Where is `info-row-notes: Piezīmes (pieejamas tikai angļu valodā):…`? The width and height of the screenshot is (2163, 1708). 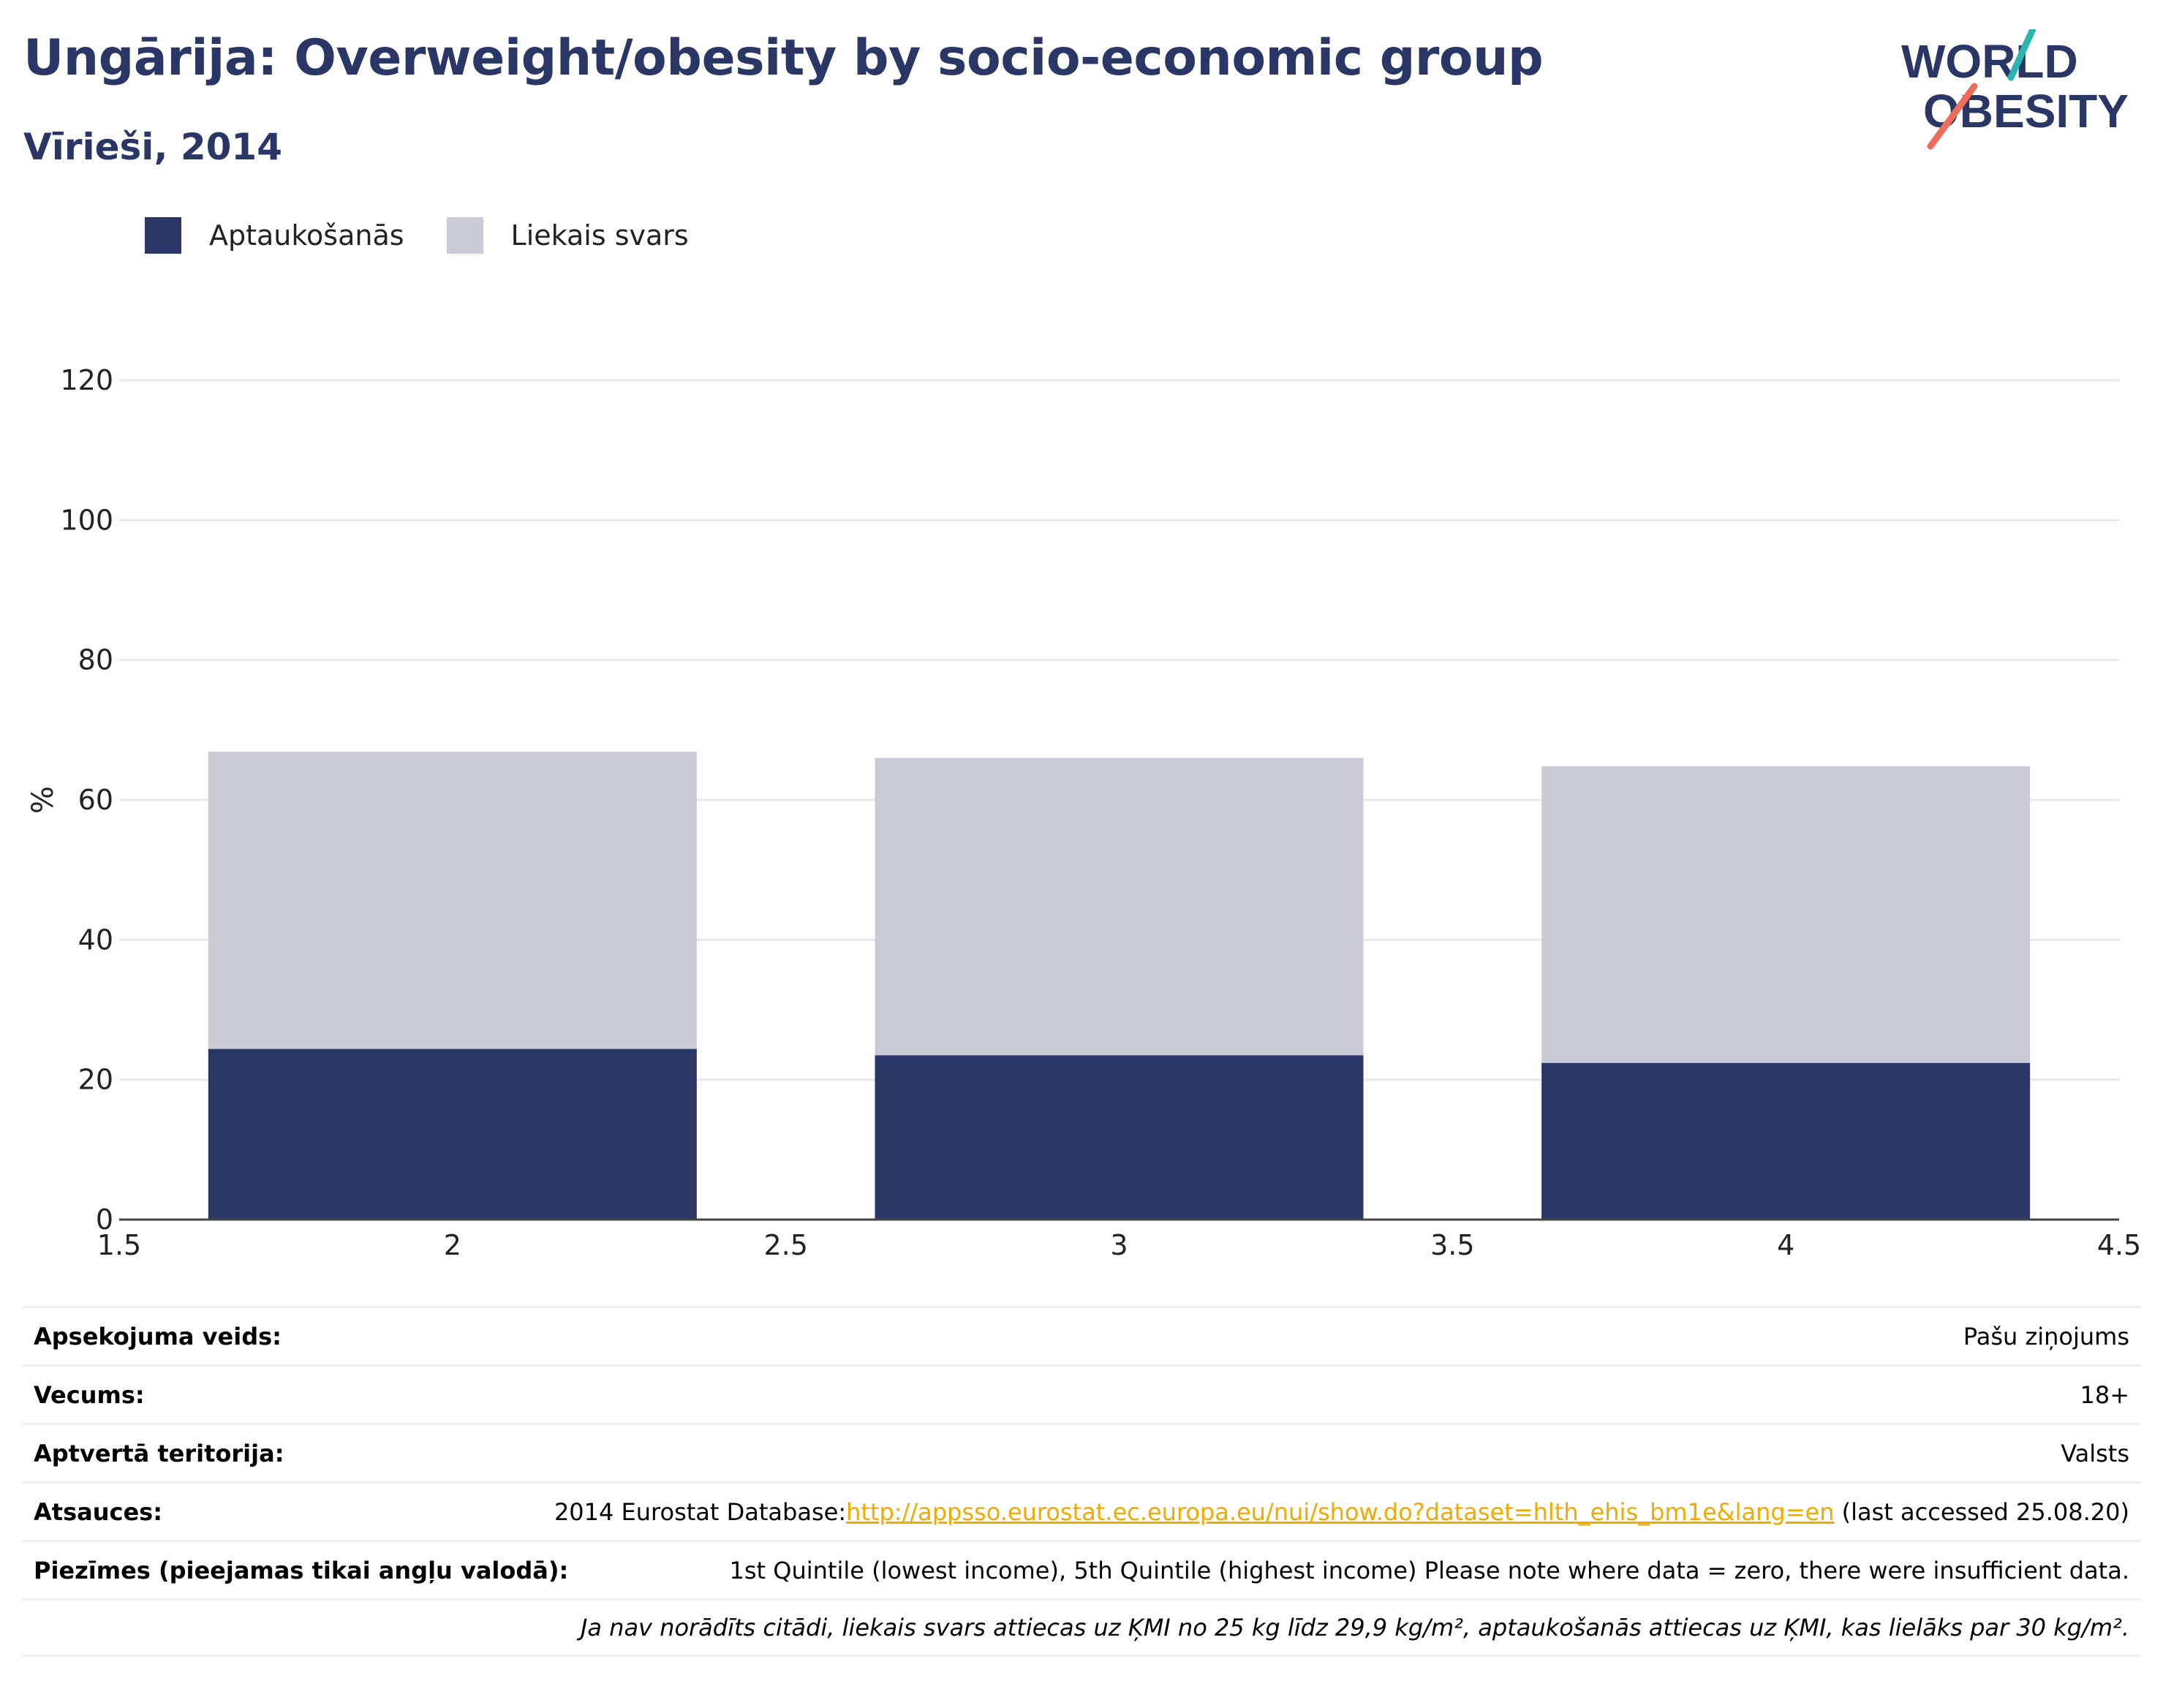 info-row-notes: Piezīmes (pieejamas tikai angļu valodā):… is located at coordinates (1081, 1569).